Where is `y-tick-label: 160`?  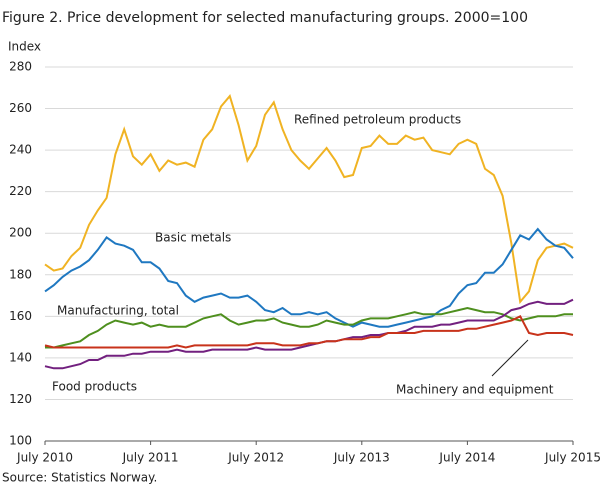 y-tick-label: 160 is located at coordinates (20, 316).